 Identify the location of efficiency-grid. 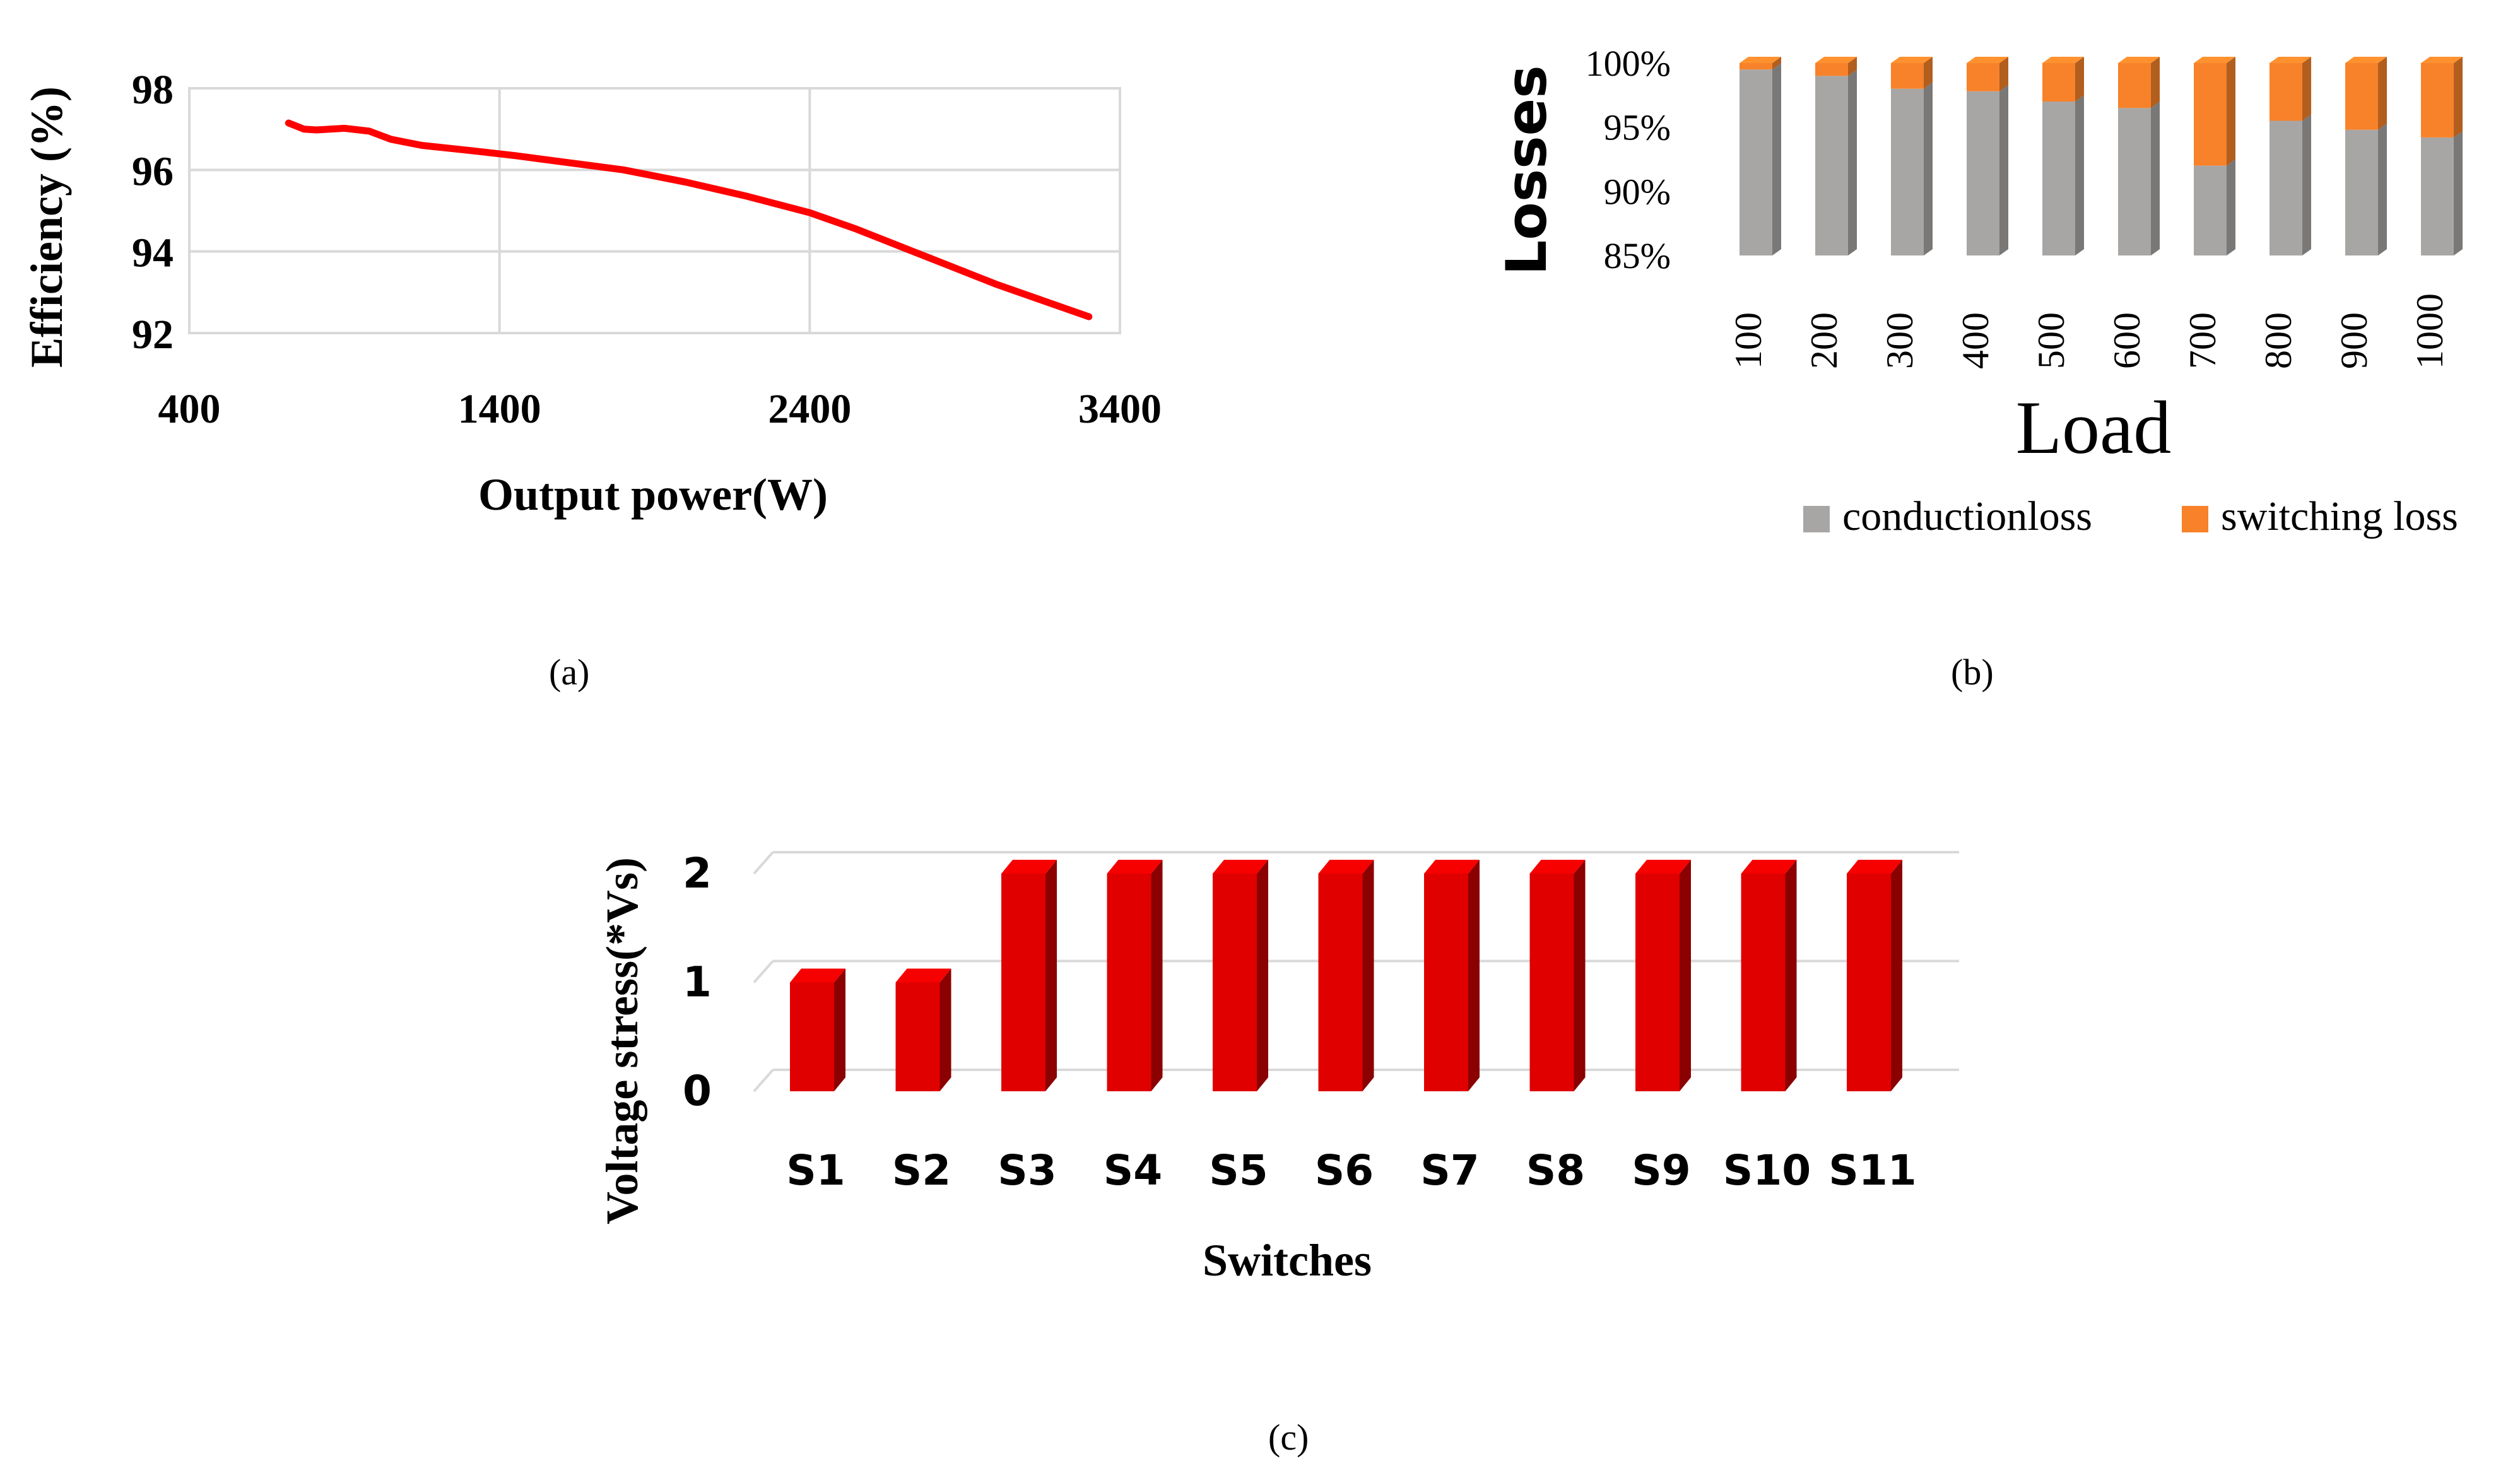
(654, 210).